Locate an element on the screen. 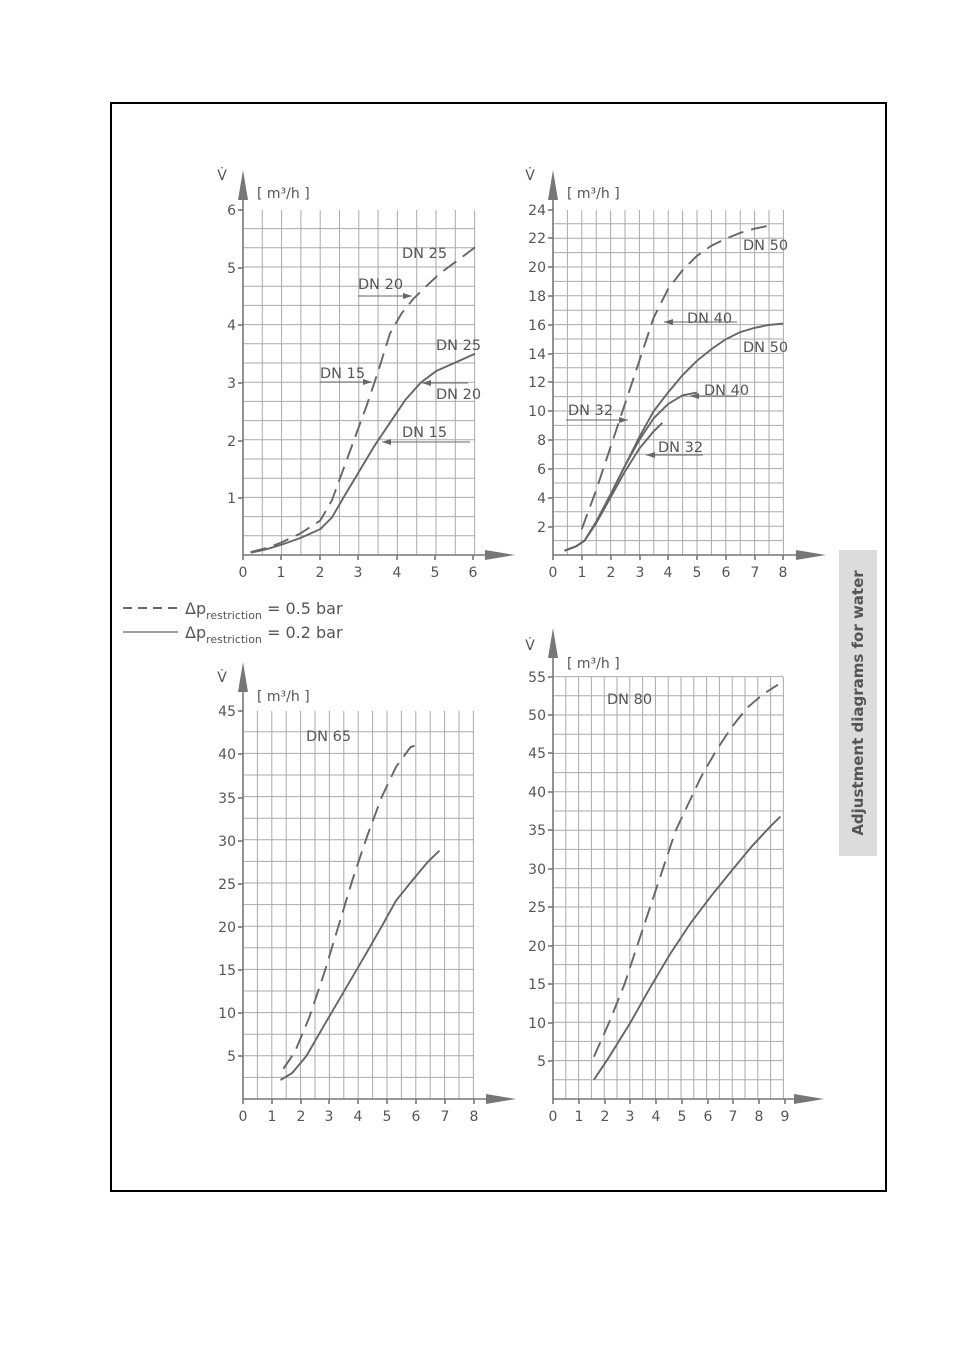 Image resolution: width=954 pixels, height=1349 pixels. y-tick-label: 16 is located at coordinates (537, 326).